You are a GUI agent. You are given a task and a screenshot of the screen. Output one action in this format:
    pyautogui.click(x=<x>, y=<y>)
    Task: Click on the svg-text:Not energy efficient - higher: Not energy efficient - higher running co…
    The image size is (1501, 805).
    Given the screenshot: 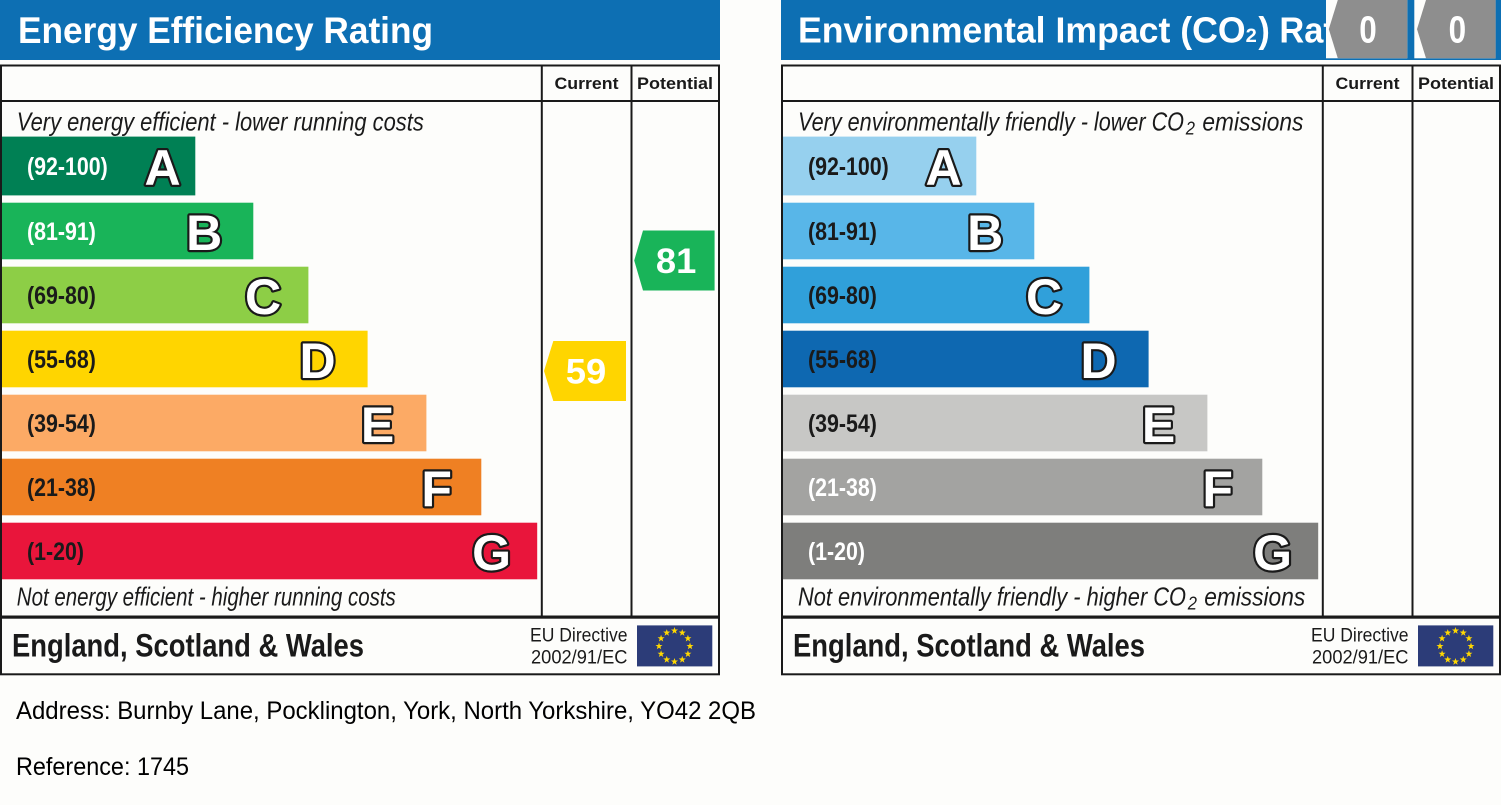 What is the action you would take?
    pyautogui.click(x=206, y=597)
    